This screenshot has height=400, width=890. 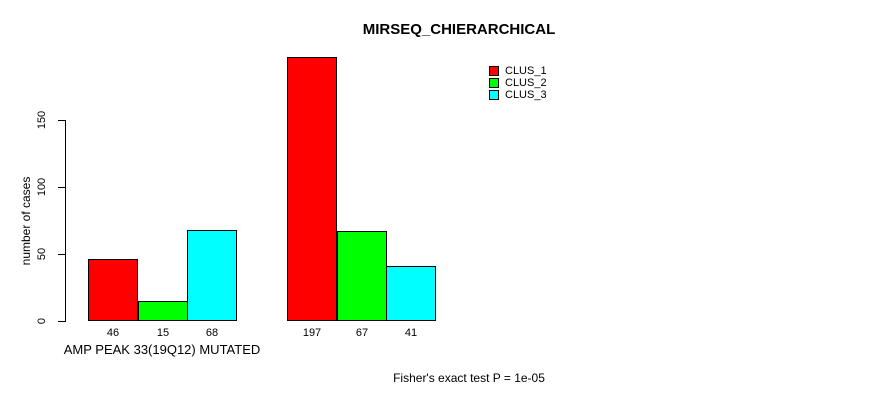 I want to click on legend: CLUS_1 CLUS_2 CLUS_3, so click(x=518, y=83).